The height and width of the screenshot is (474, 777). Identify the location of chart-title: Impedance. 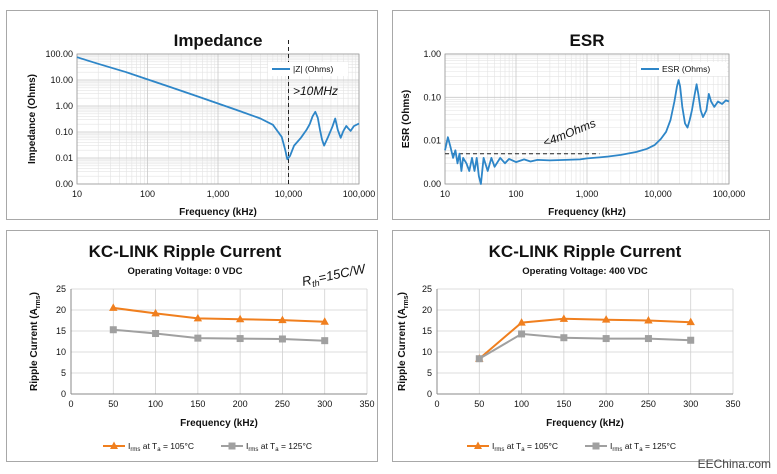
(218, 40).